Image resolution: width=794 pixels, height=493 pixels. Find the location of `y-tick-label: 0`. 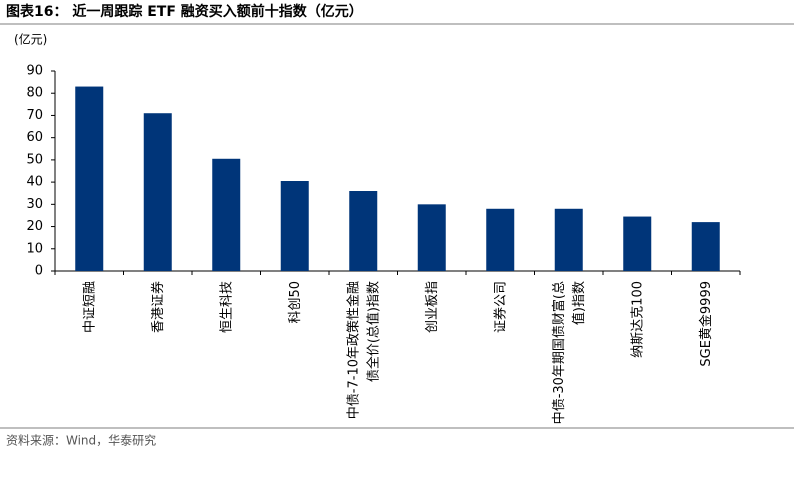

y-tick-label: 0 is located at coordinates (39, 271).